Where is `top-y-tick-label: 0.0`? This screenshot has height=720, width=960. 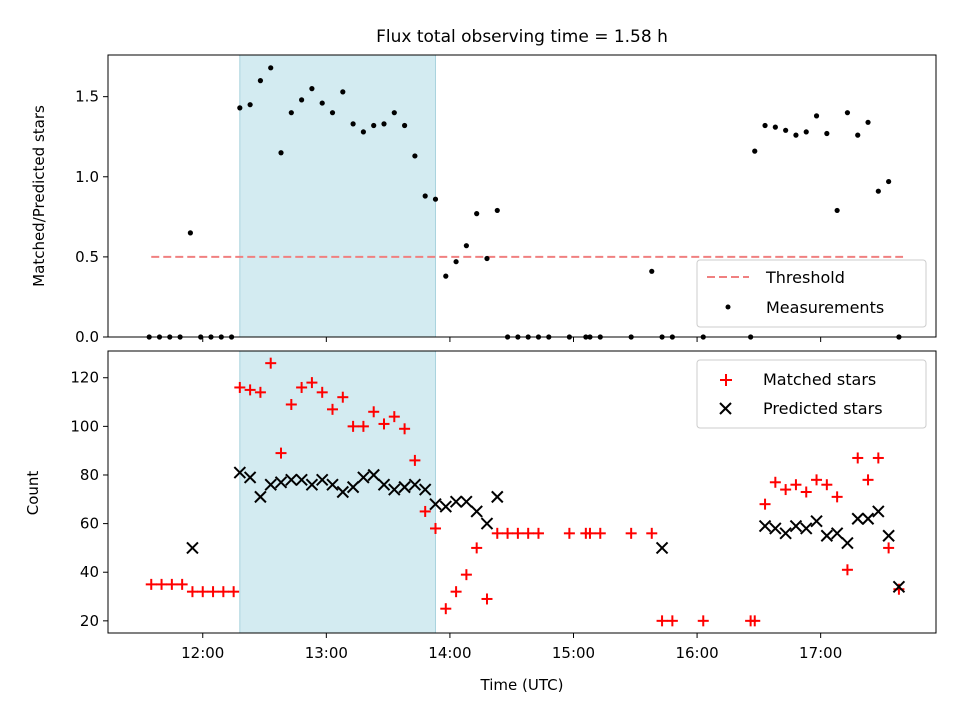 top-y-tick-label: 0.0 is located at coordinates (87, 337).